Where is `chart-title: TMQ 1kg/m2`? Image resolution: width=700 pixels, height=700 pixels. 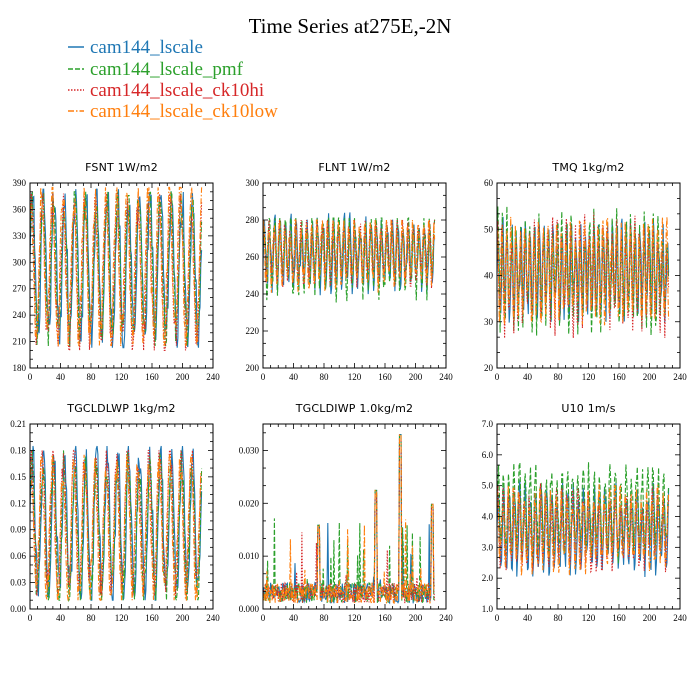 chart-title: TMQ 1kg/m2 is located at coordinates (587, 167).